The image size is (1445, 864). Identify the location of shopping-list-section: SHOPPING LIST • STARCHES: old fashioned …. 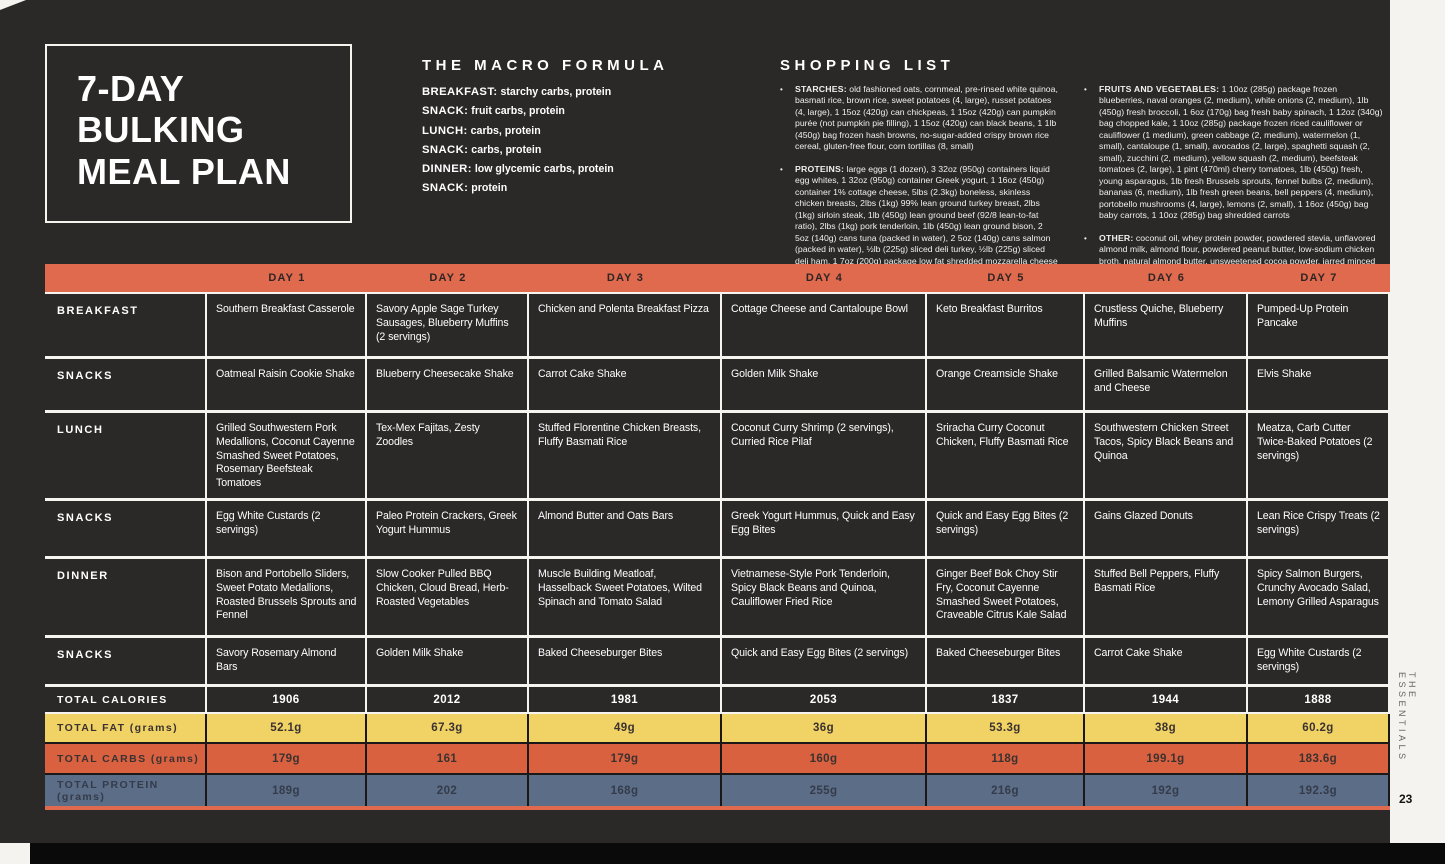
(1086, 173).